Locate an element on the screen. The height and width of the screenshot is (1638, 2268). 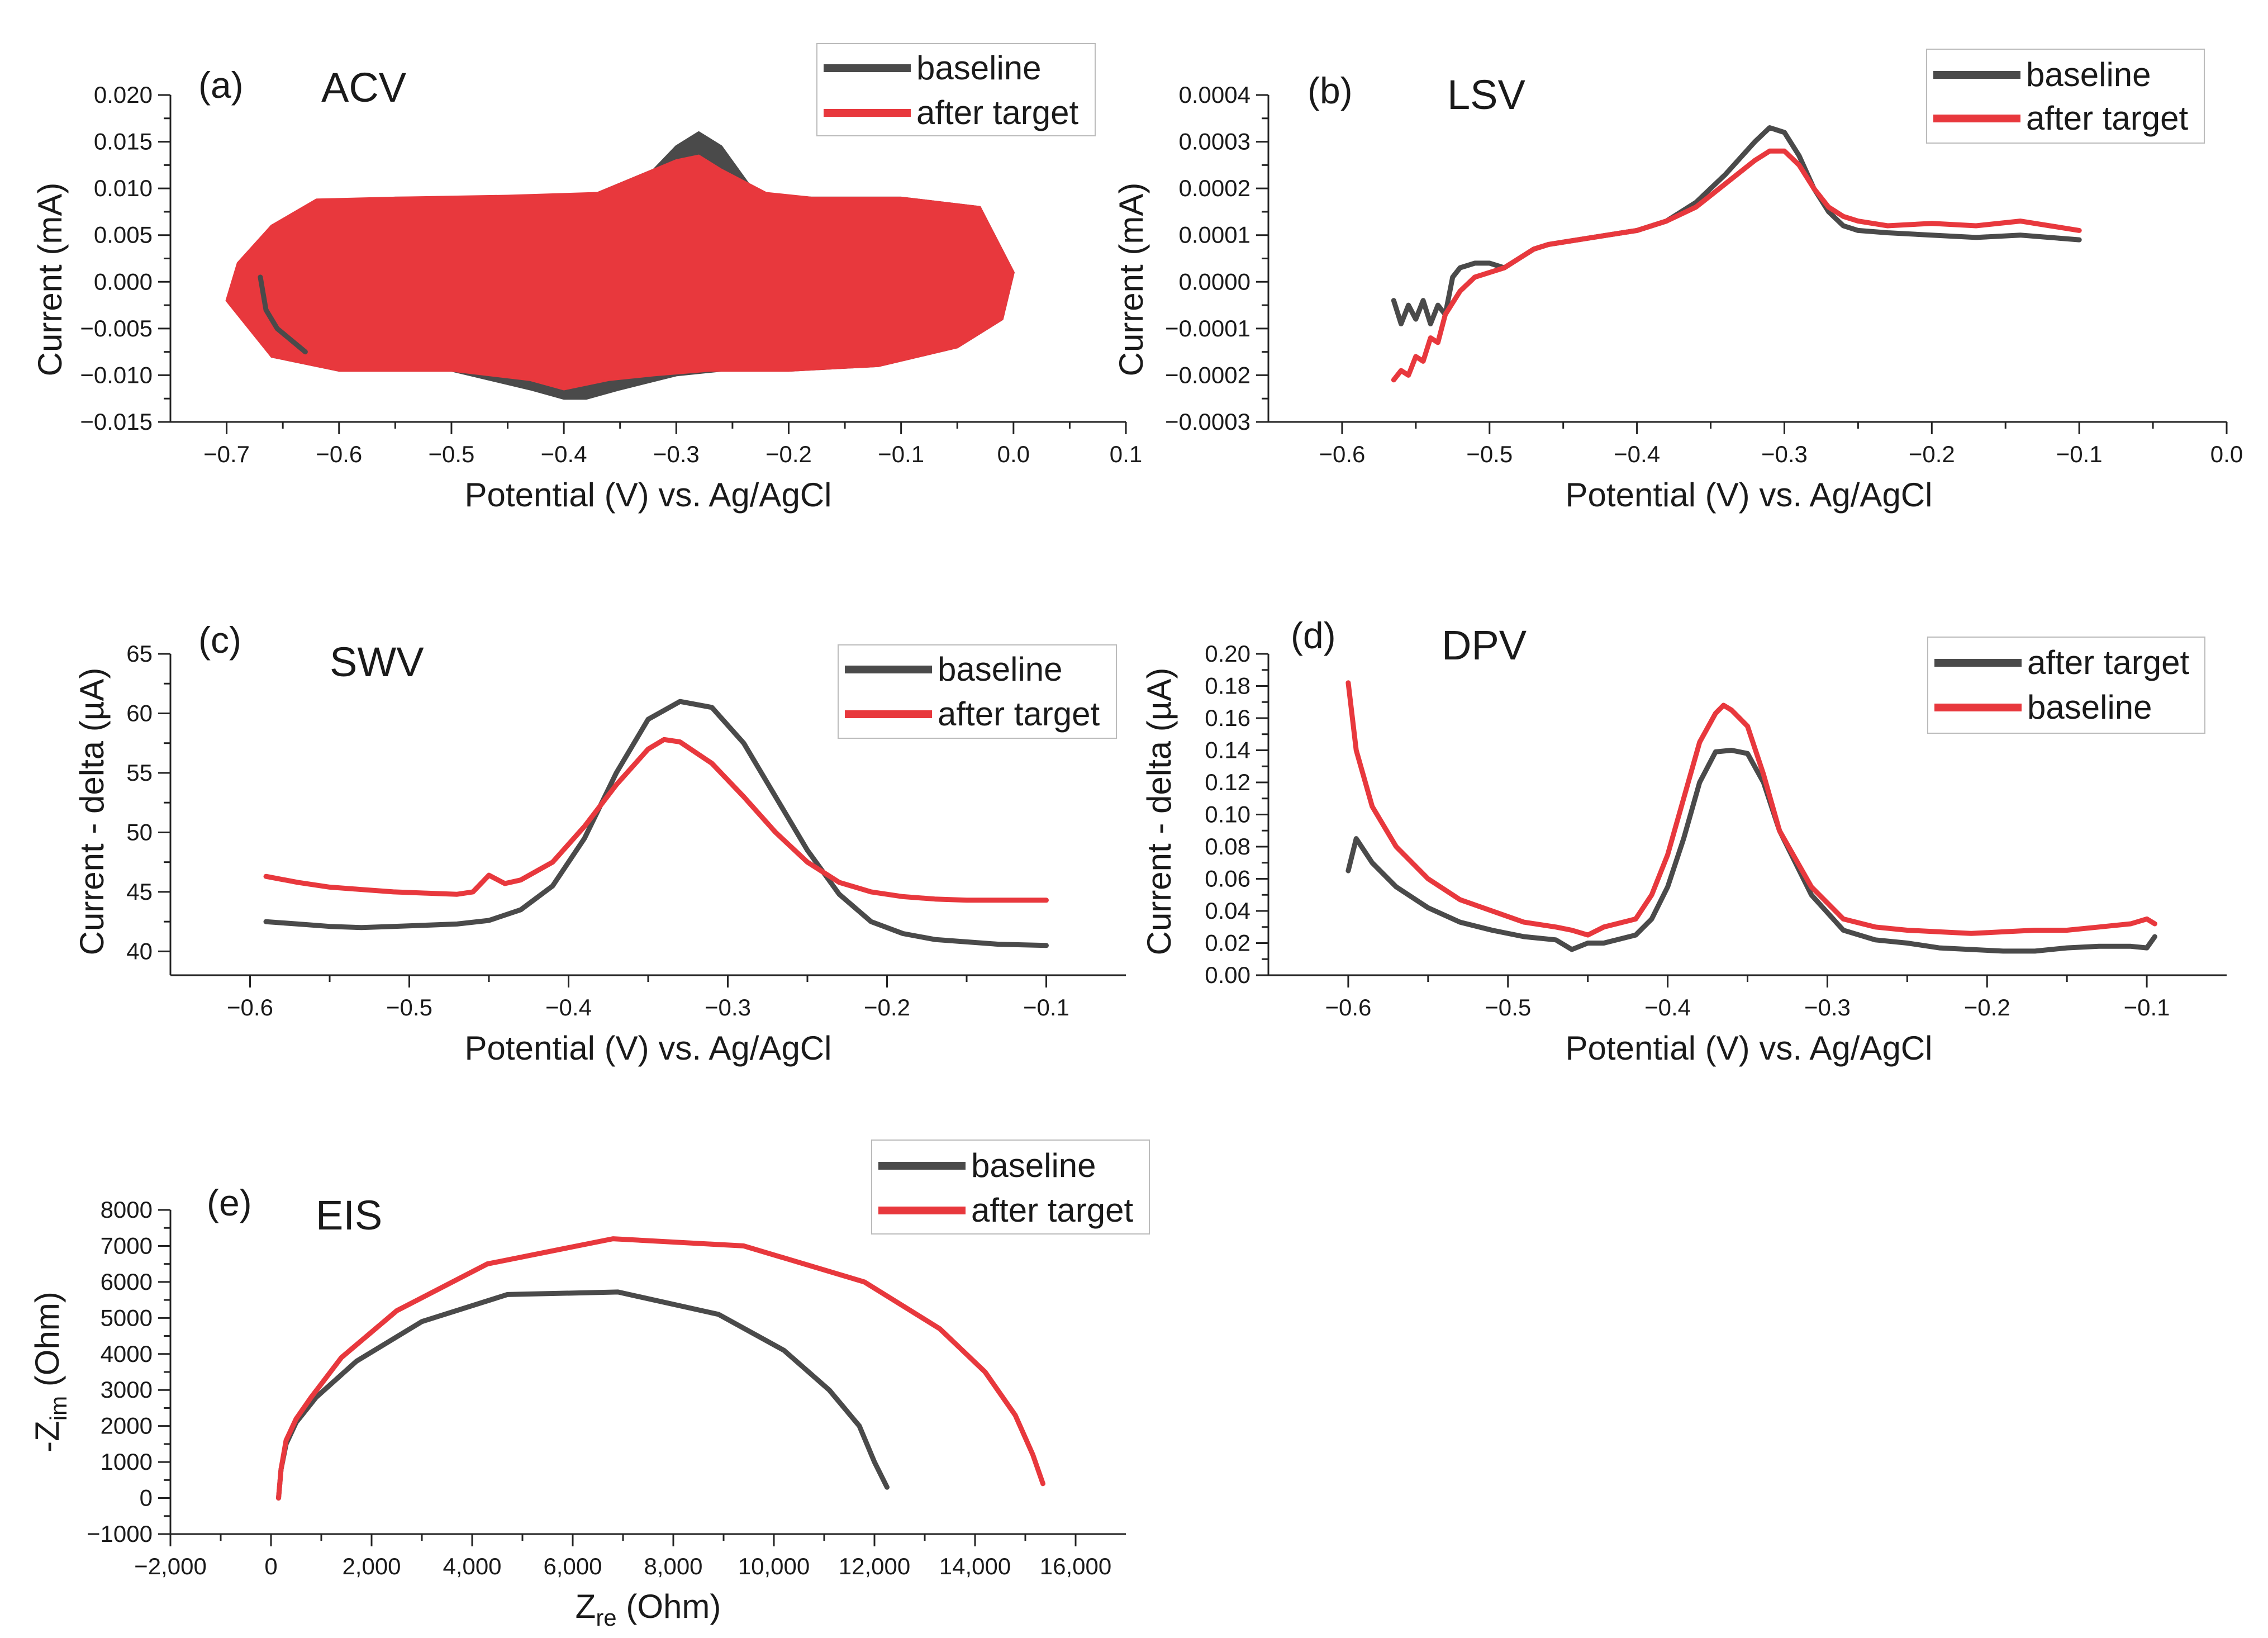
panel-b-y-tick-label: 0.0004 is located at coordinates (1215, 95).